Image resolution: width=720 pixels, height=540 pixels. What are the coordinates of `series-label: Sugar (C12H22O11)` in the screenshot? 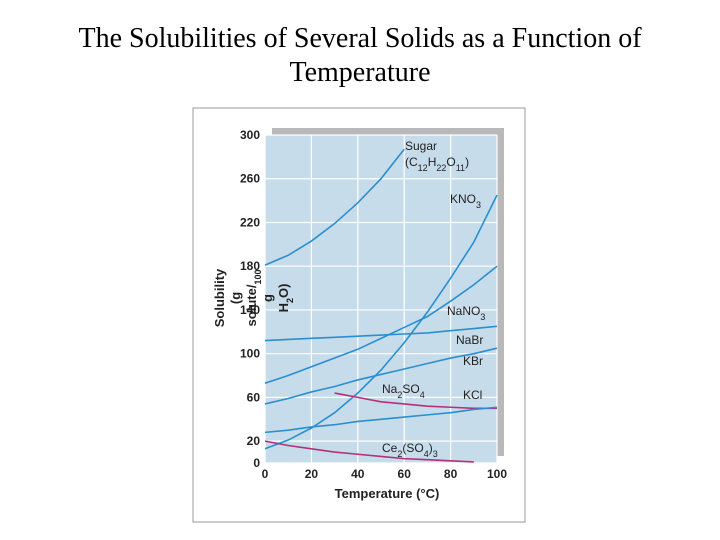 It's located at (437, 156).